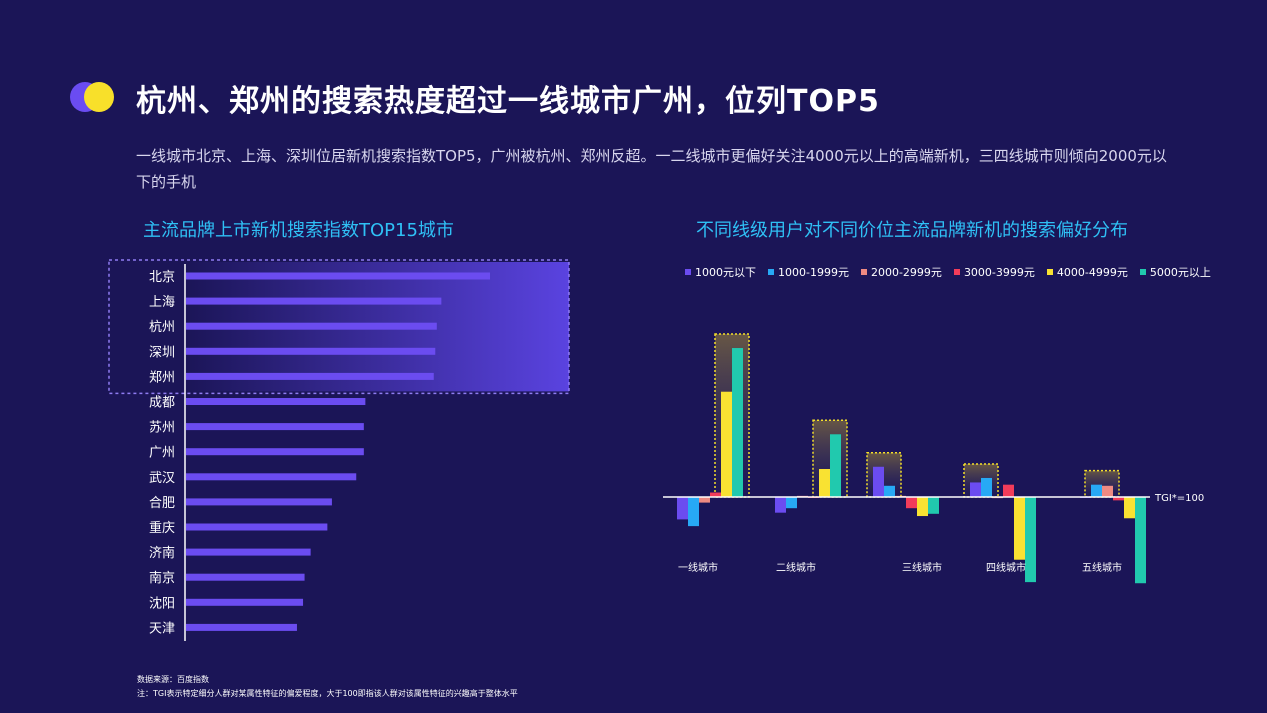 This screenshot has width=1267, height=713. Describe the element at coordinates (162, 628) in the screenshot. I see `city-label: 天津` at that location.